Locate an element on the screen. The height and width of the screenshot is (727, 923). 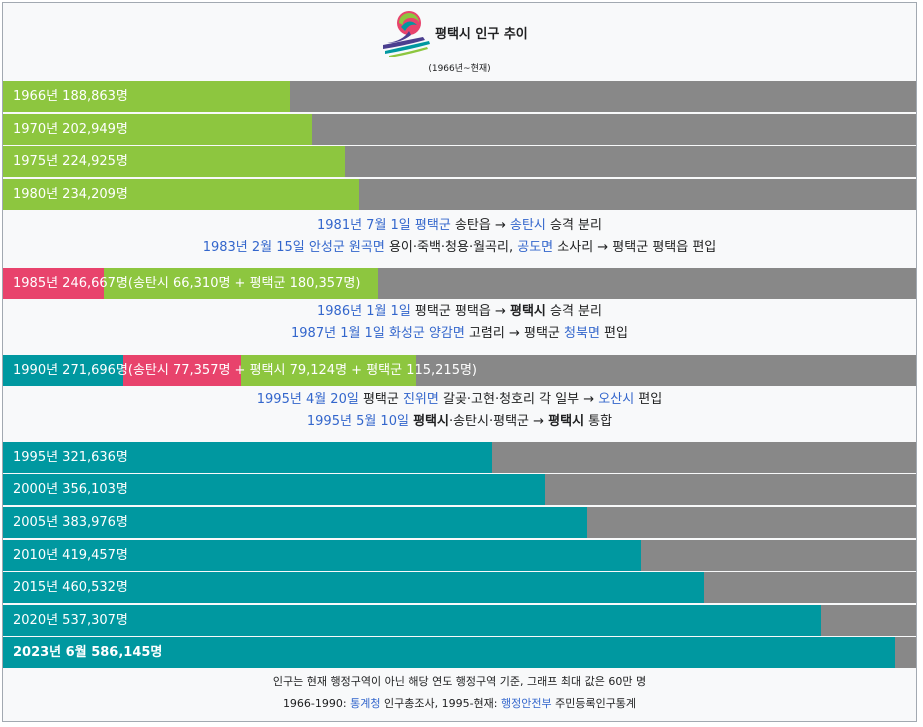
footer-text: 주민등록인구통계 is located at coordinates (594, 703).